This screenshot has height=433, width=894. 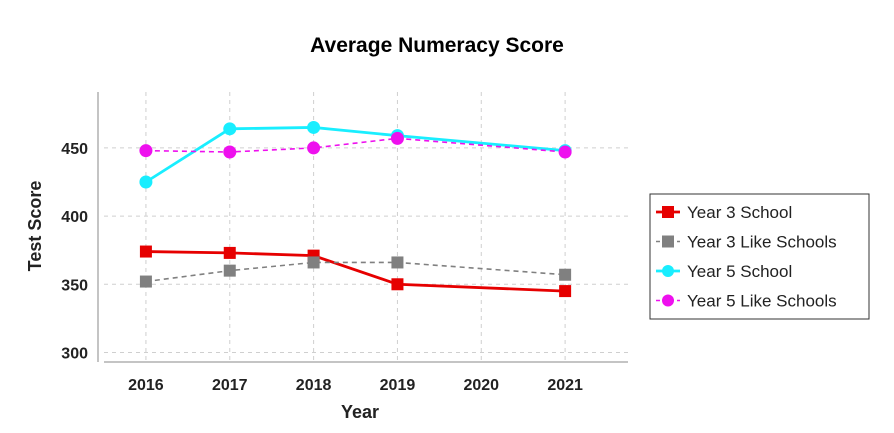 I want to click on x-tick-label-2021: 2021, so click(x=565, y=385).